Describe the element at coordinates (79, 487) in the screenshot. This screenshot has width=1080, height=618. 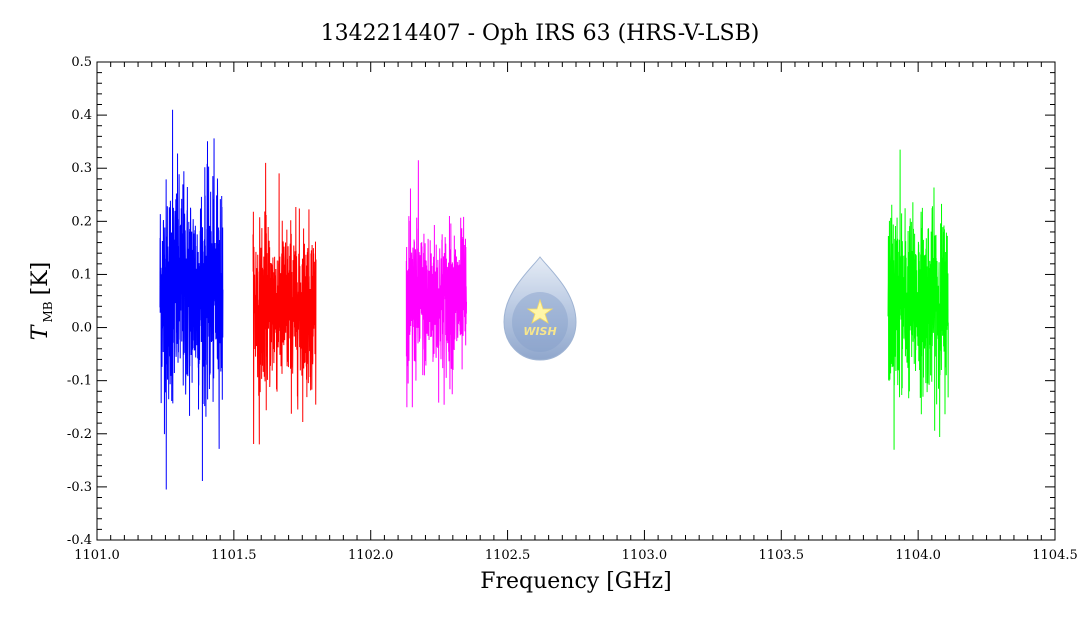
I see `y-tick-label: -0.3` at that location.